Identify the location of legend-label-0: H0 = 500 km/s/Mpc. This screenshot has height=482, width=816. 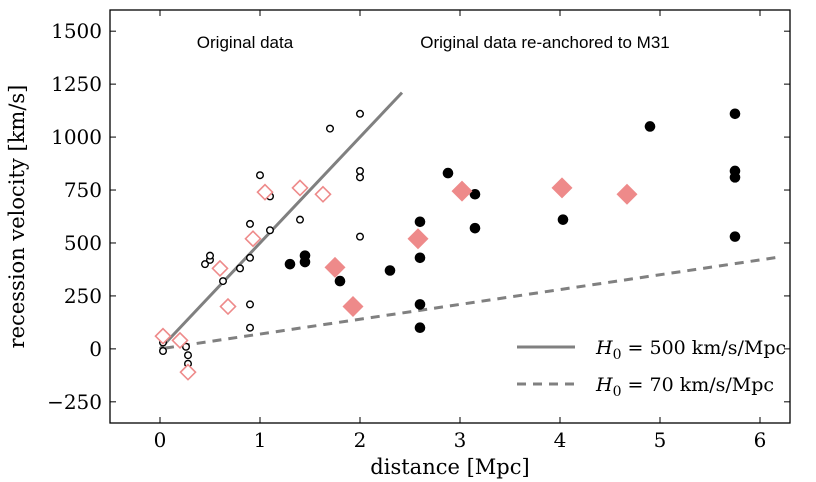
(690, 350).